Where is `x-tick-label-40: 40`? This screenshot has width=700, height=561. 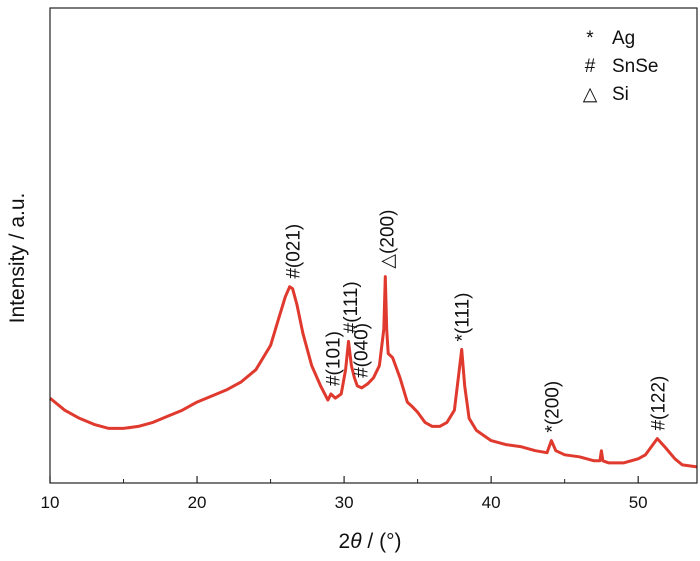 x-tick-label-40: 40 is located at coordinates (491, 502).